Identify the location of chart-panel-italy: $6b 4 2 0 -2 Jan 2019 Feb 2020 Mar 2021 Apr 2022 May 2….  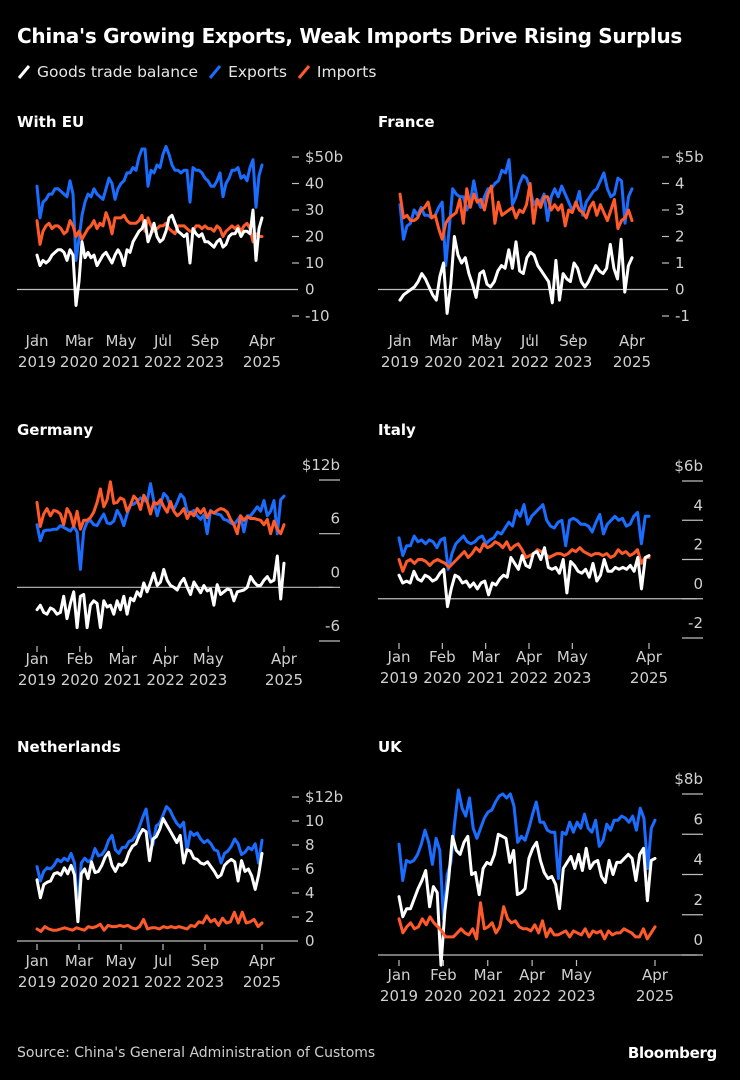
(540, 572).